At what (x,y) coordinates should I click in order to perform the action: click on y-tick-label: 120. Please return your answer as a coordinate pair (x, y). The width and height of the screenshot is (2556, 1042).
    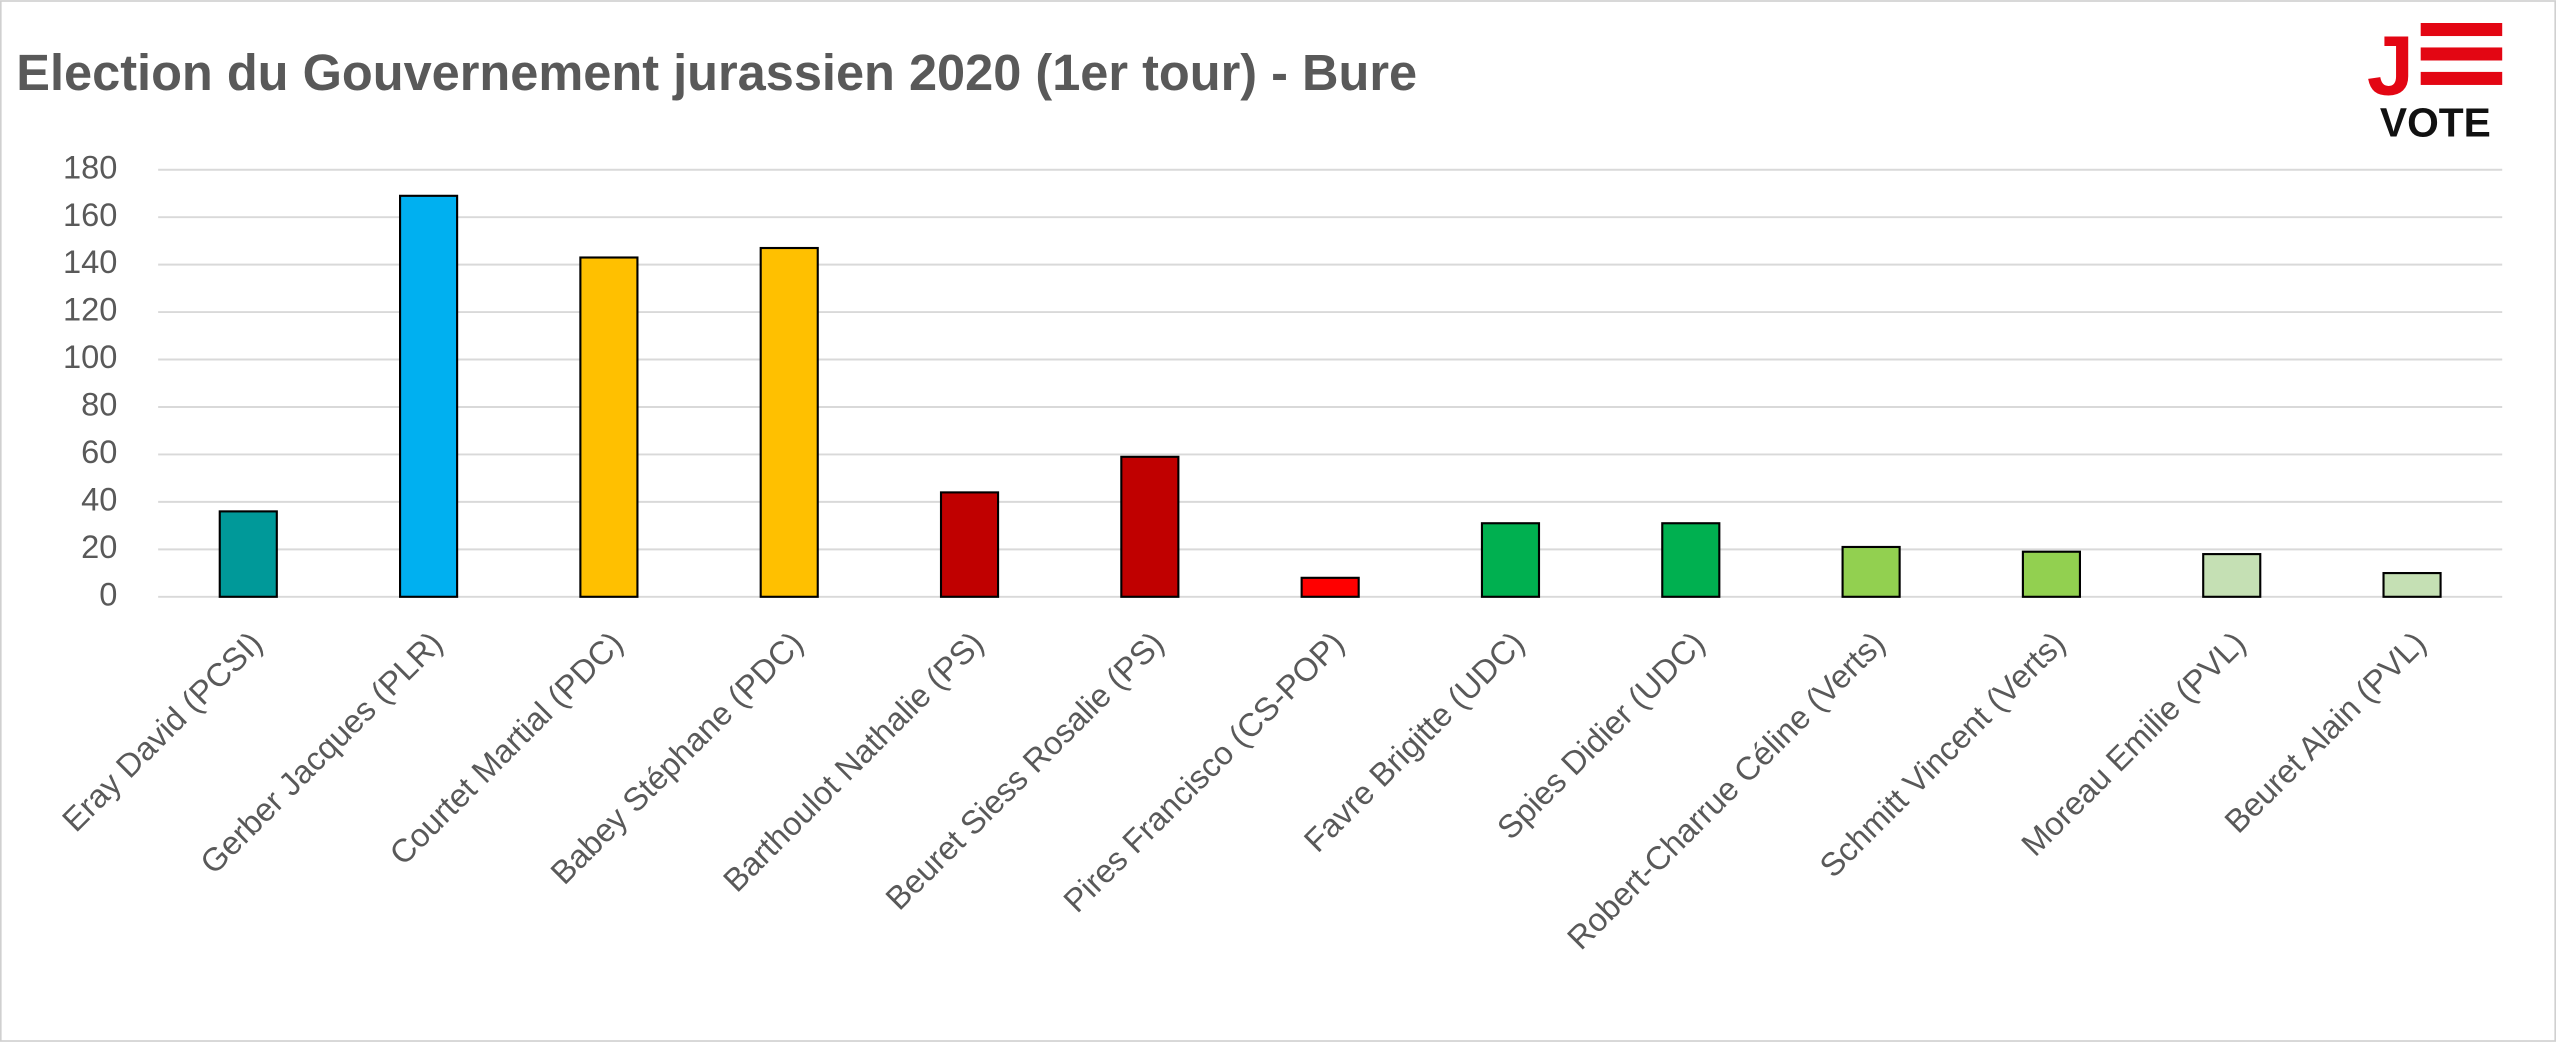
    Looking at the image, I should click on (90, 309).